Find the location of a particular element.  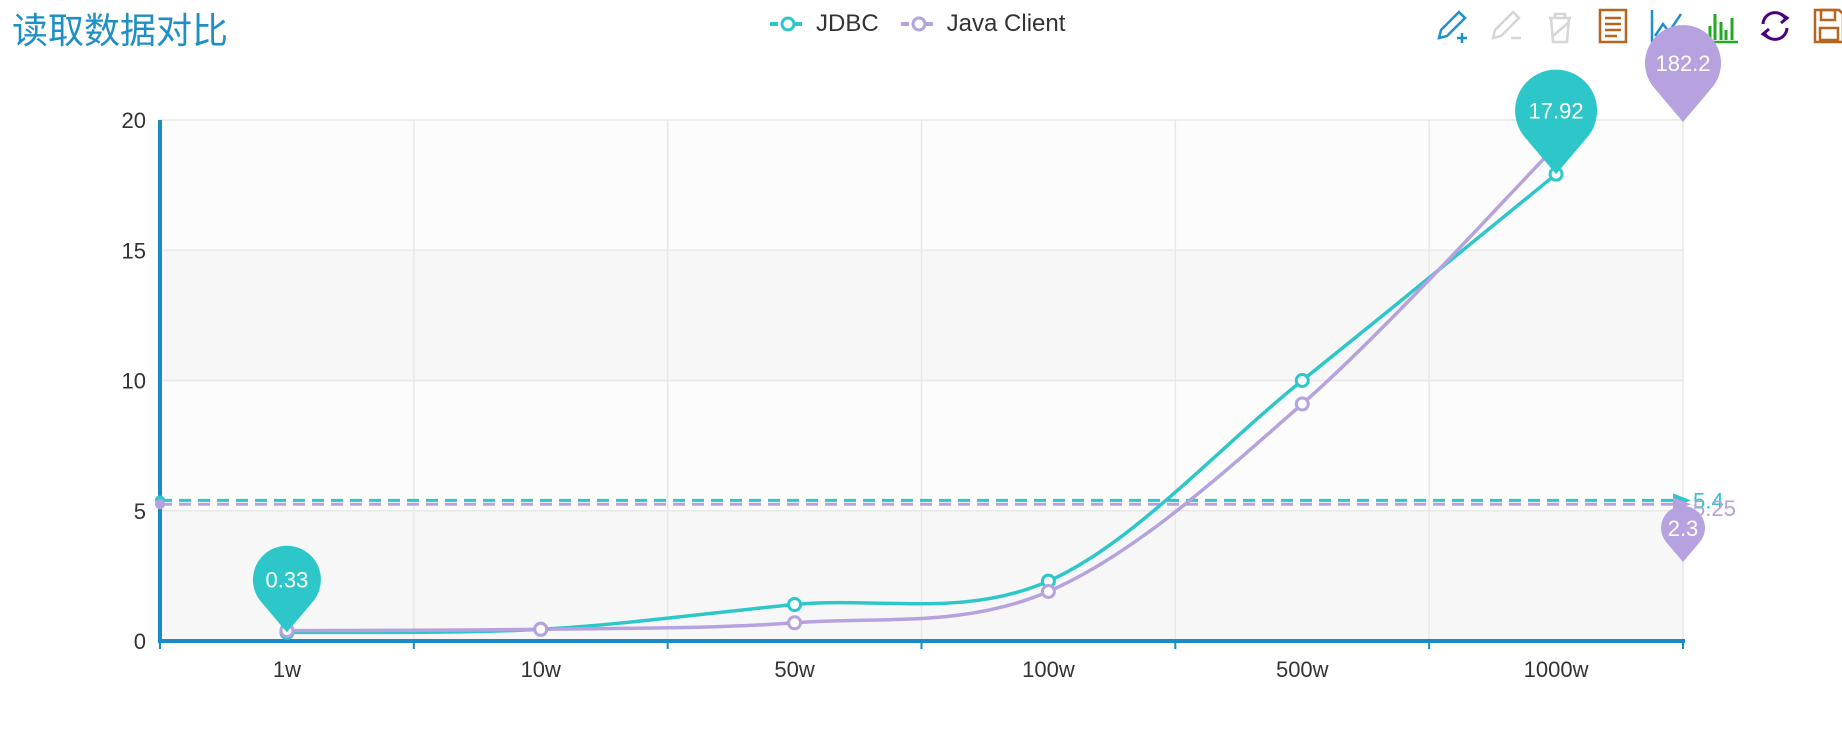

legend-item-jdbc: JDBC is located at coordinates (824, 24).